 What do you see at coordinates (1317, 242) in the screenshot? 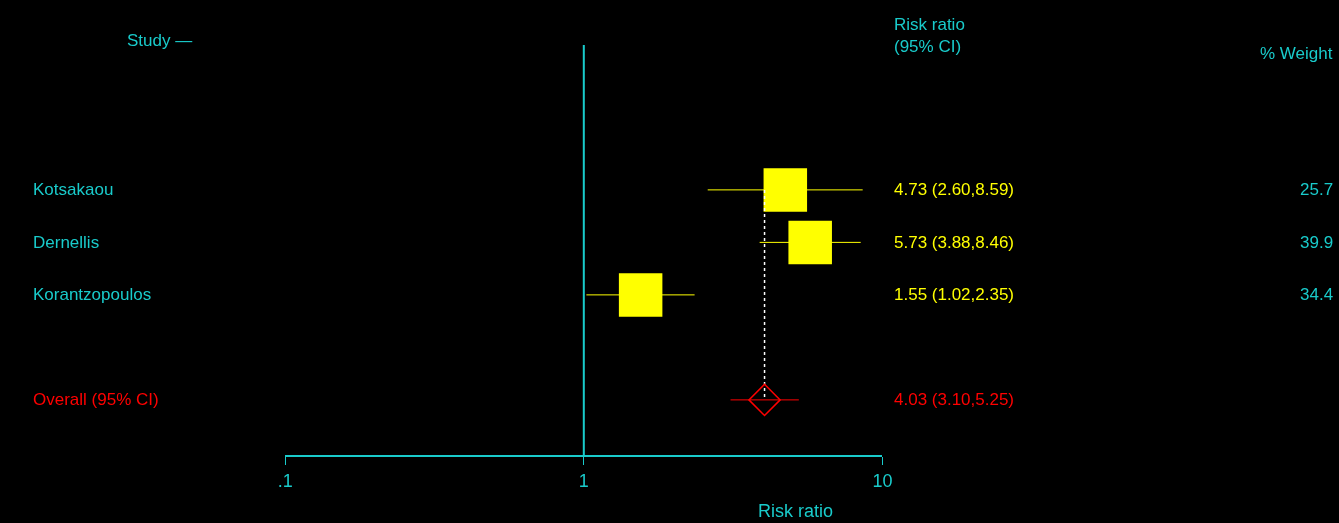
I see `text: 39.9` at bounding box center [1317, 242].